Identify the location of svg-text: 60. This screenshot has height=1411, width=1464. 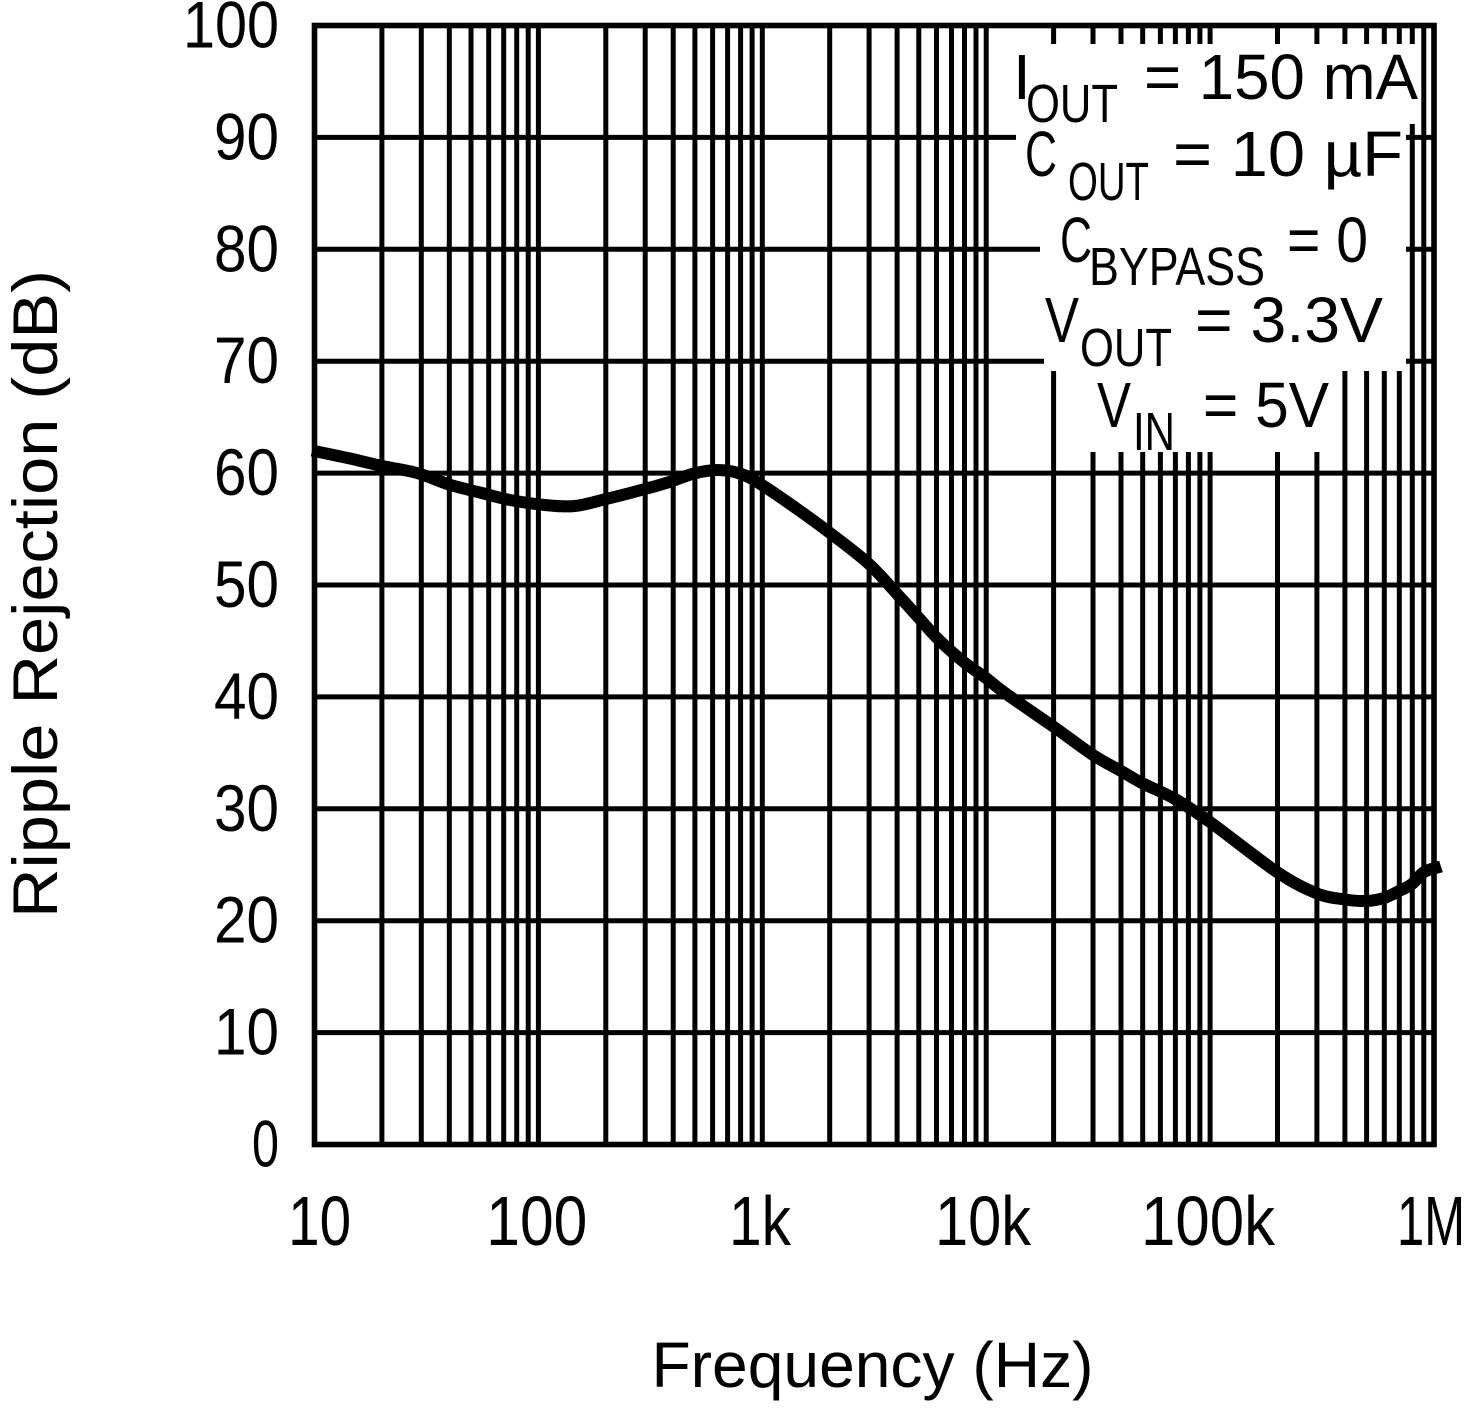
(246, 472).